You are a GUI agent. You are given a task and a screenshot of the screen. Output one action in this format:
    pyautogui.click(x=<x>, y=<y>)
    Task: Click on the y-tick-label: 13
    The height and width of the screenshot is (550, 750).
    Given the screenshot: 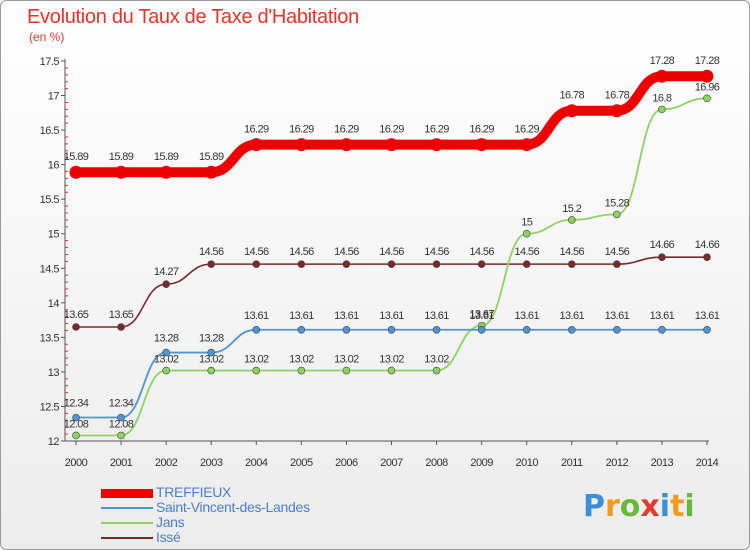 What is the action you would take?
    pyautogui.click(x=54, y=373)
    